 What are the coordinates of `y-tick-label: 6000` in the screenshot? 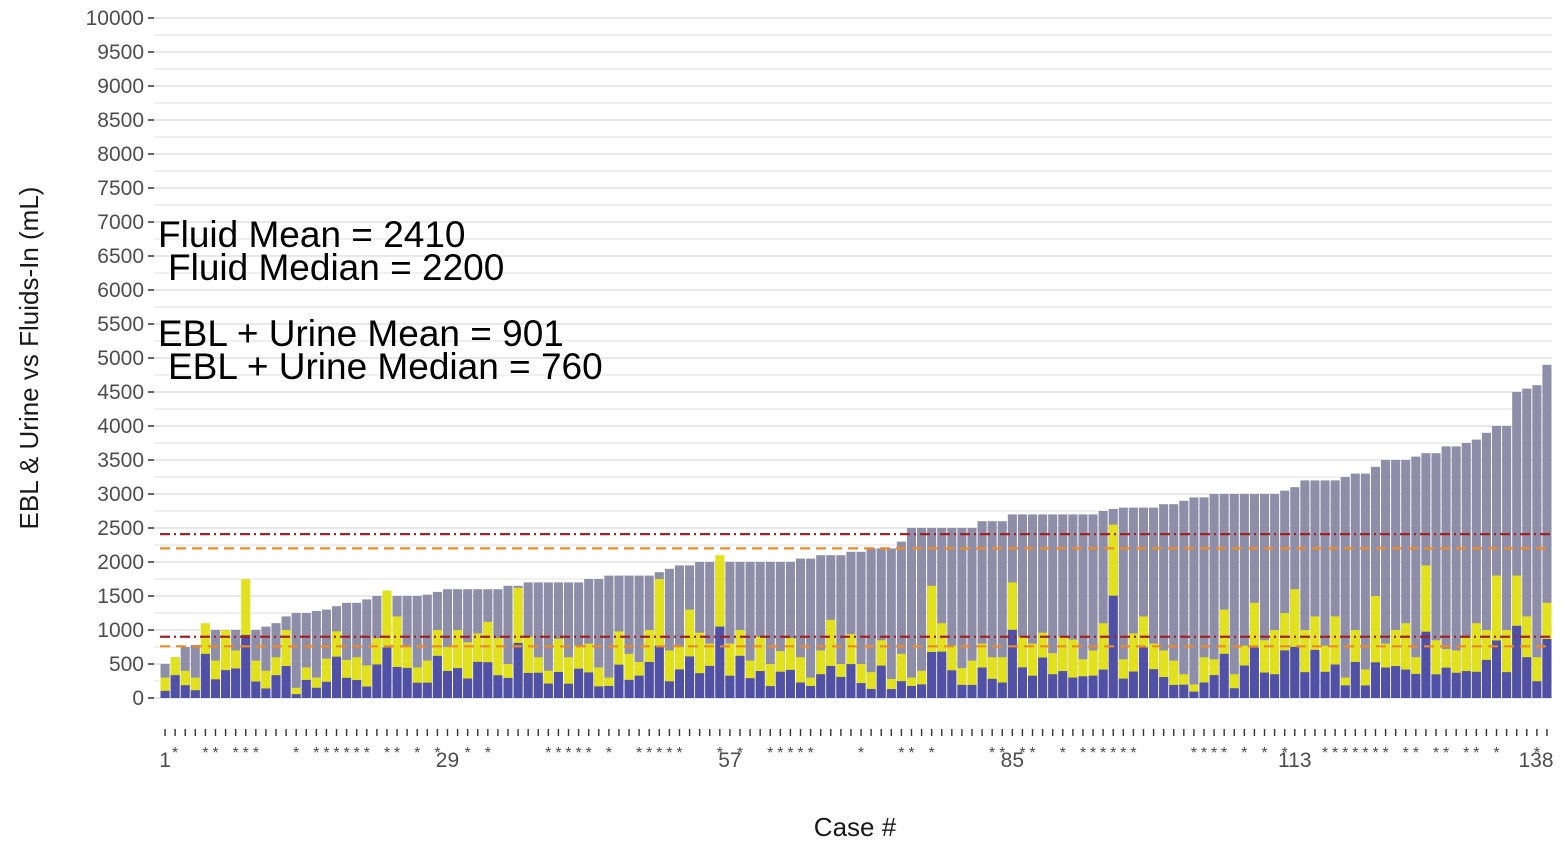 It's located at (120, 290).